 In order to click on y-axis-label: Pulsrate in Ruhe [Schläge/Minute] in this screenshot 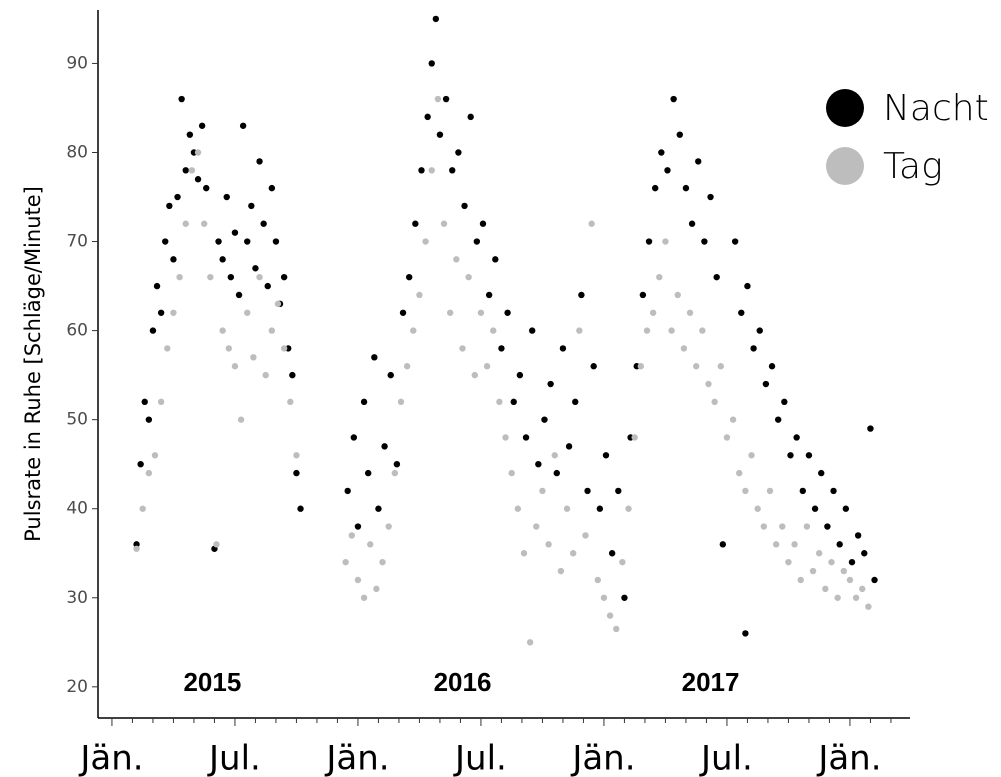, I will do `click(33, 364)`.